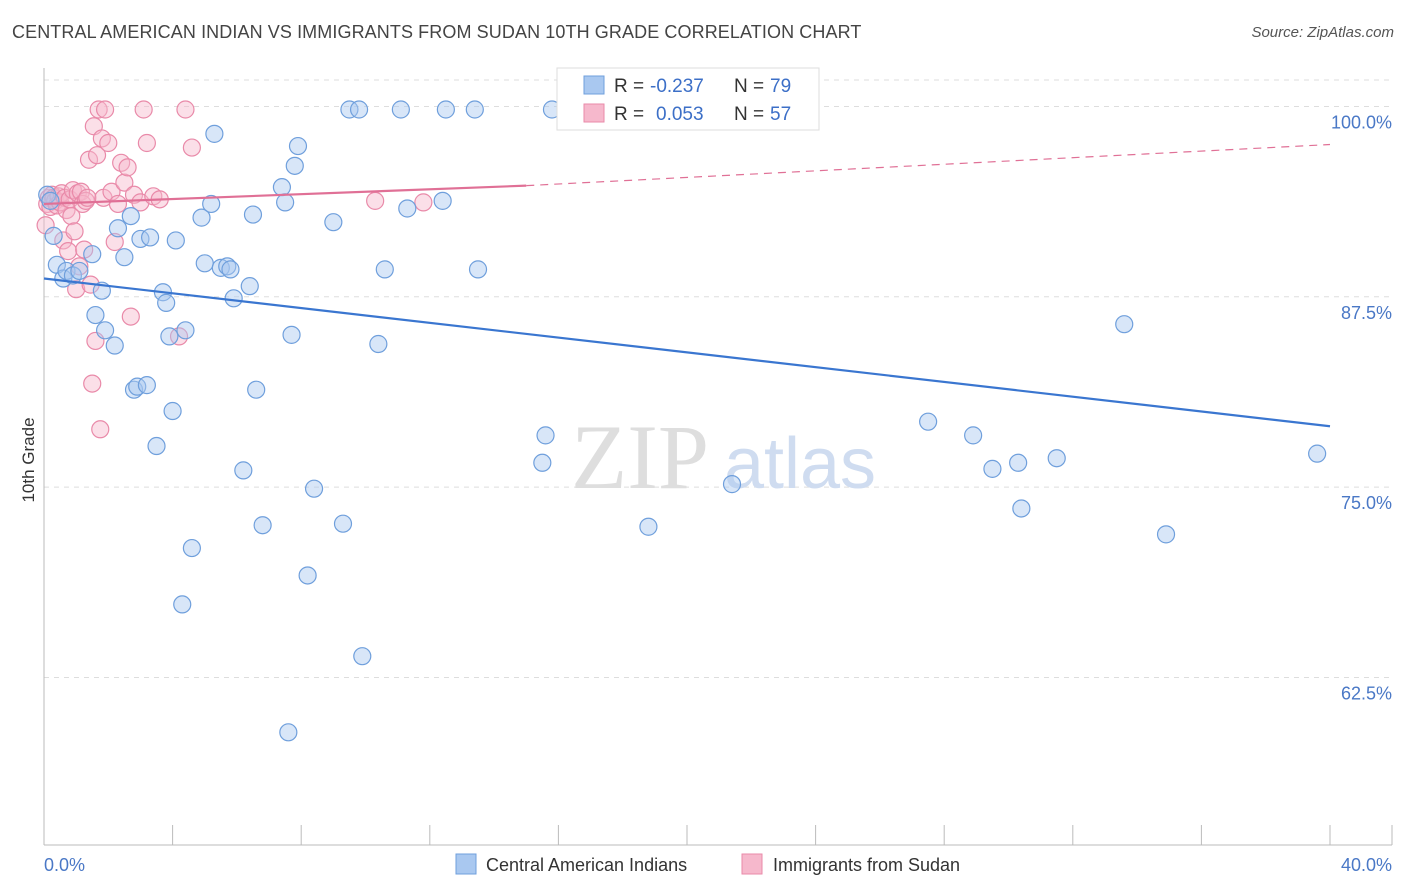 The height and width of the screenshot is (892, 1406). Describe the element at coordinates (28, 459) in the screenshot. I see `y-axis-title: 10th Grade` at that location.